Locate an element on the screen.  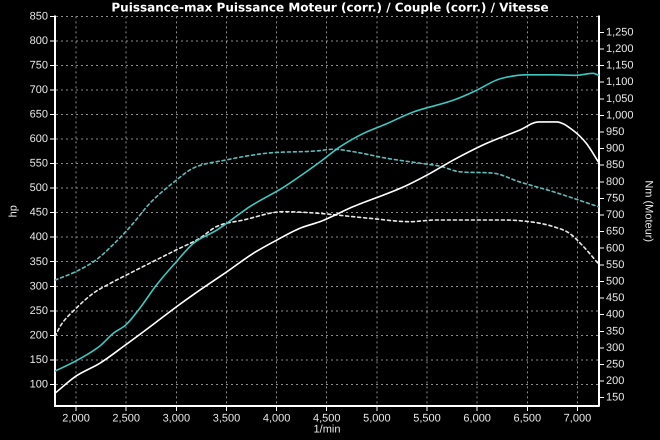
y-tick-label: 400 is located at coordinates (39, 237).